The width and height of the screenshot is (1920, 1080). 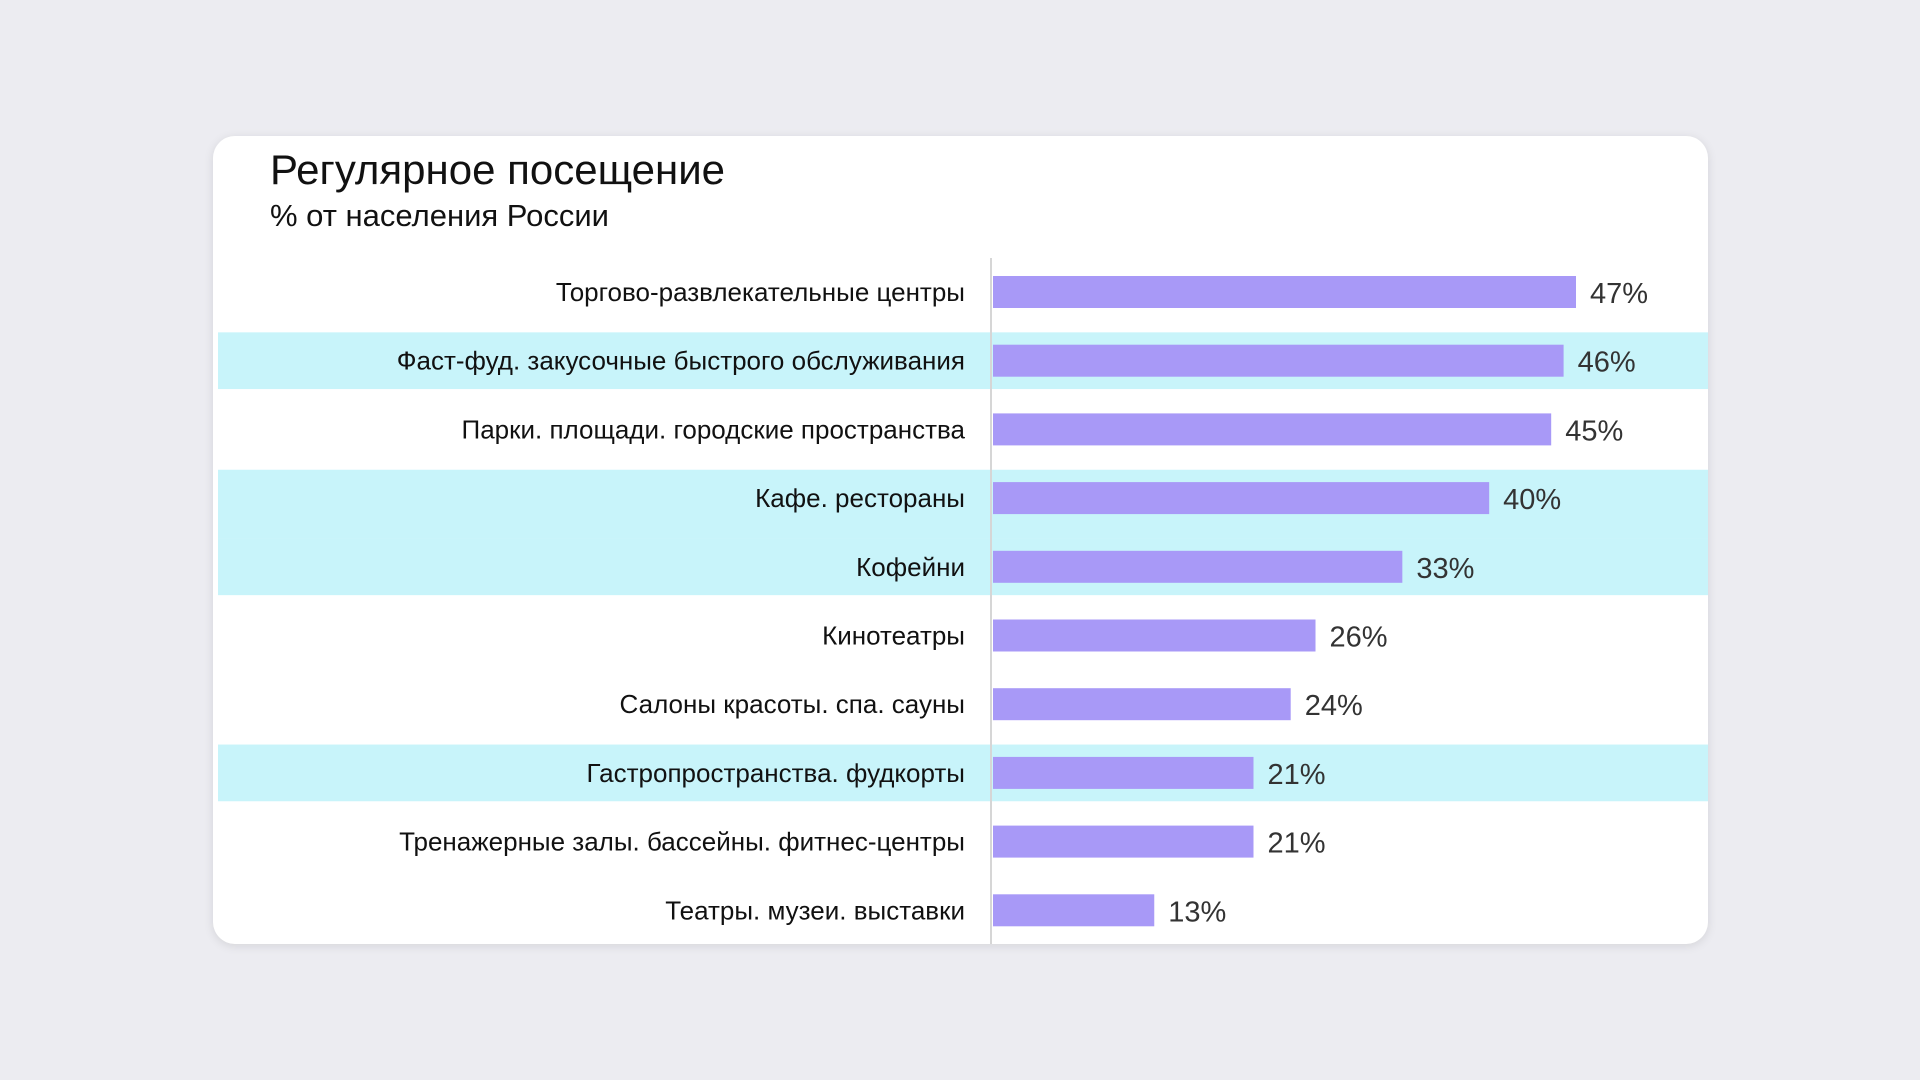 What do you see at coordinates (498, 169) in the screenshot?
I see `chart-title: Регулярное посещение` at bounding box center [498, 169].